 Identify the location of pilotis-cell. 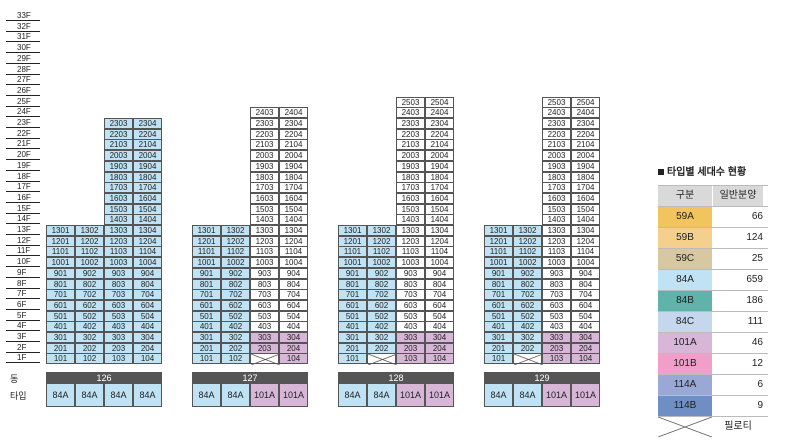
(528, 359).